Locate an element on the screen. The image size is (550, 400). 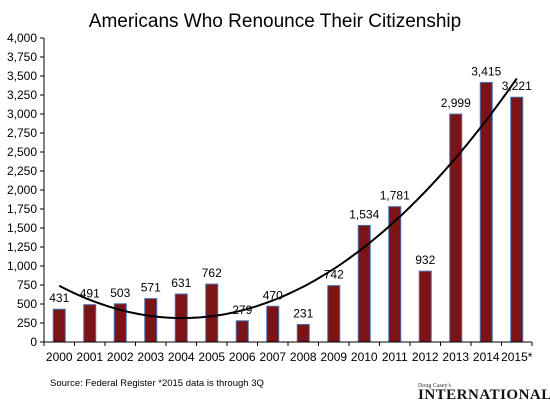
brand-logo: Doug Casey's INTERNATIONAL MAN is located at coordinates (484, 391).